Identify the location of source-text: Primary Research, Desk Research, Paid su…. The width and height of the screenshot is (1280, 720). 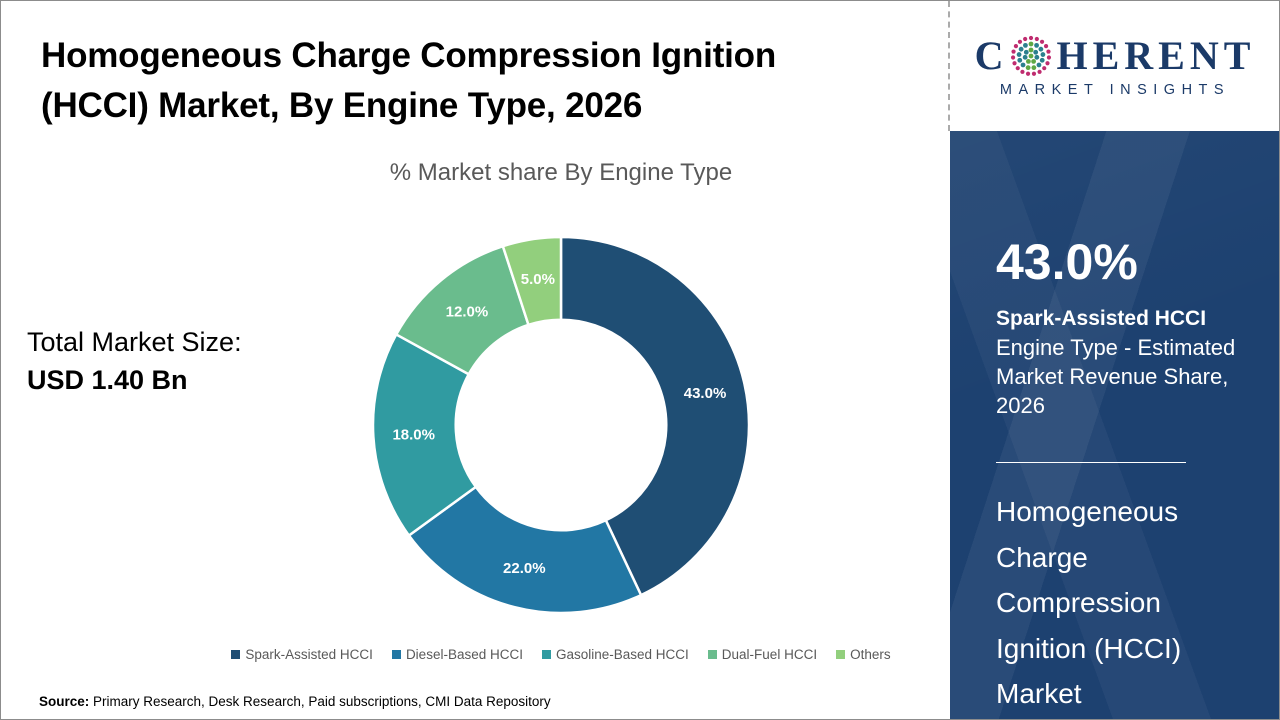
(320, 701).